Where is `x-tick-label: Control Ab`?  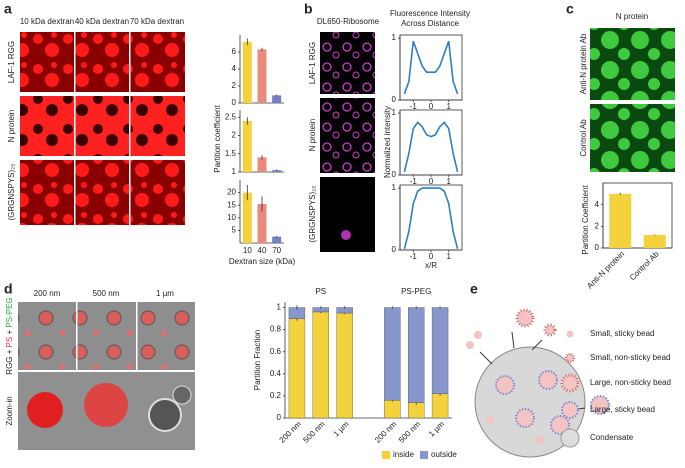
x-tick-label: Control Ab is located at coordinates (644, 265).